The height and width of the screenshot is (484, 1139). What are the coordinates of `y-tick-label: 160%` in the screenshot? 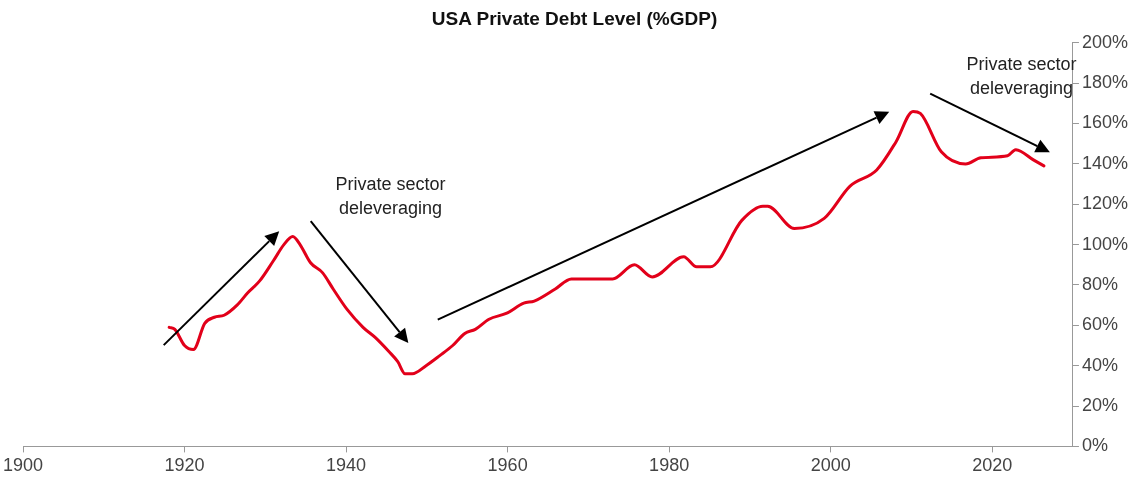 It's located at (1105, 122).